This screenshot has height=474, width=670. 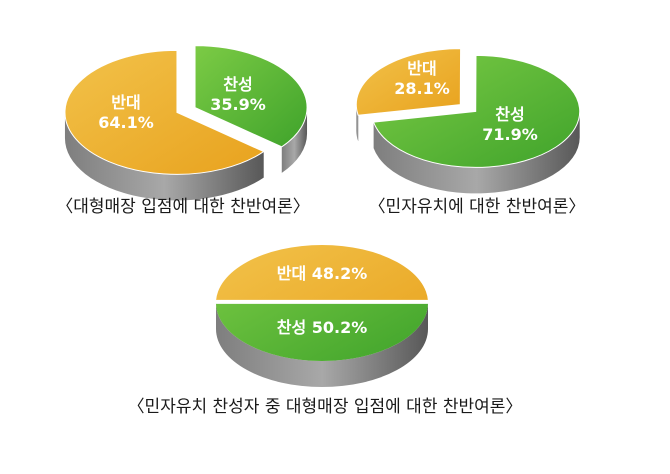 I want to click on slice-value-label-0: 35.9%, so click(x=238, y=104).